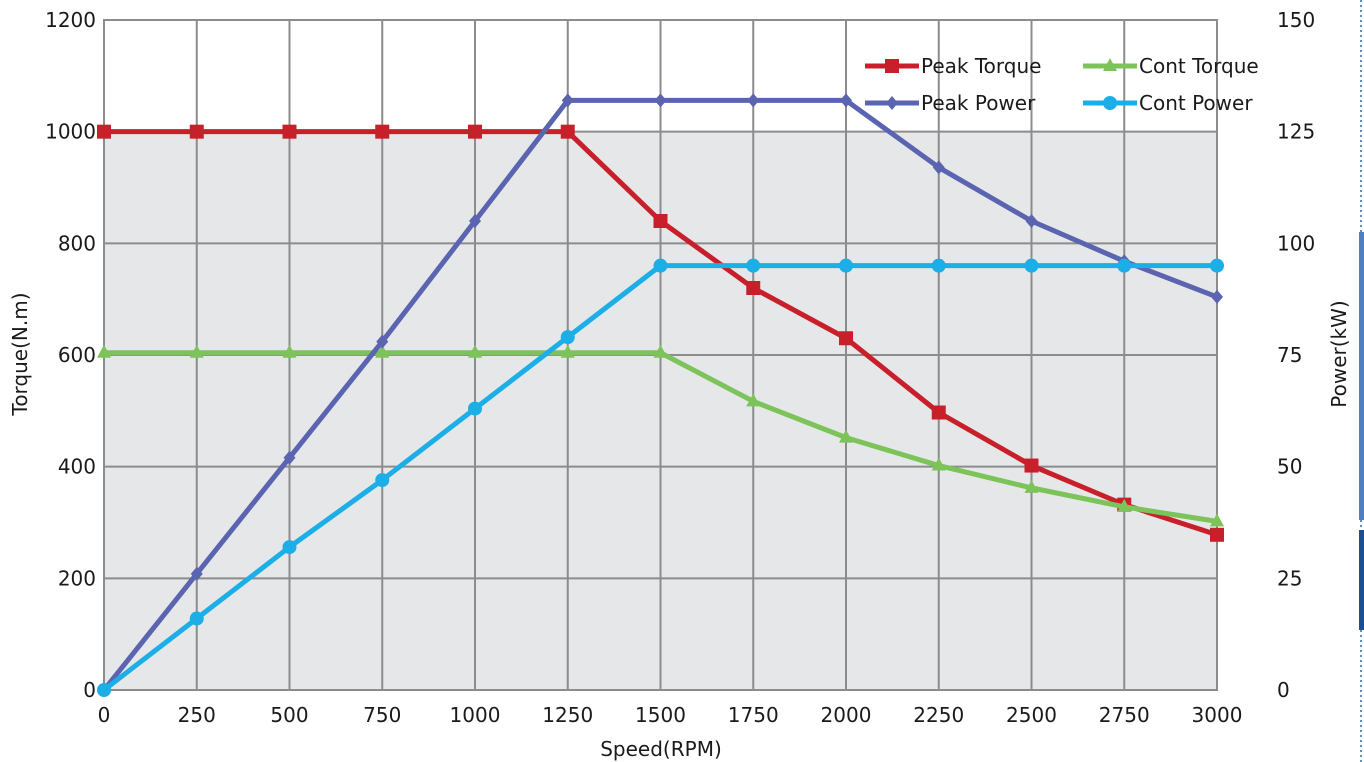  Describe the element at coordinates (20, 354) in the screenshot. I see `left-axis-title: Torque(N.m)` at that location.